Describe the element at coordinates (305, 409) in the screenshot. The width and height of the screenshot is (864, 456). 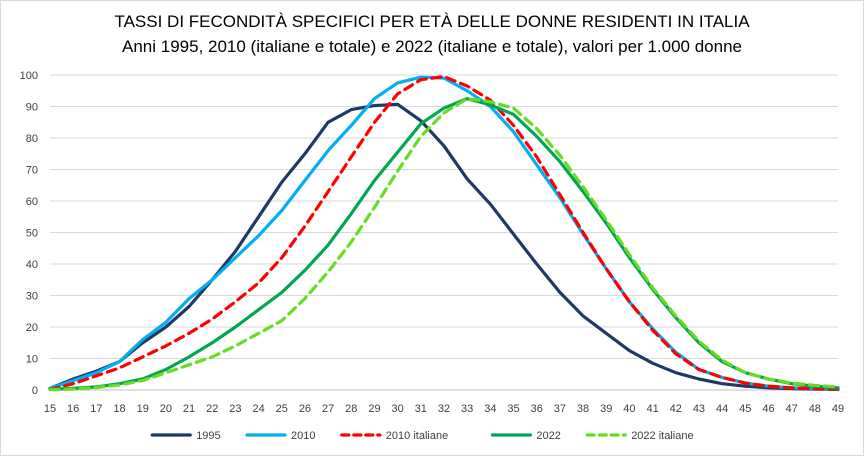
I see `x-tick-label: 26` at that location.